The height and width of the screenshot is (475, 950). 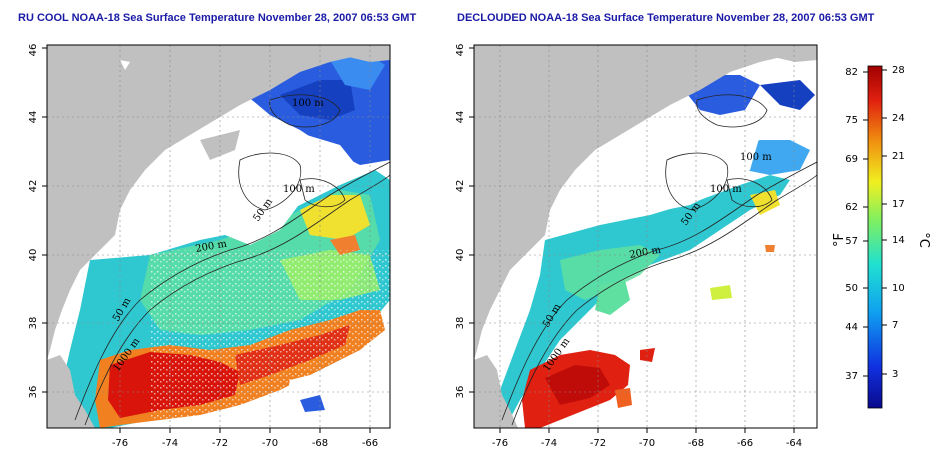 What do you see at coordinates (460, 392) in the screenshot?
I see `lat-tick-right-0: 36` at bounding box center [460, 392].